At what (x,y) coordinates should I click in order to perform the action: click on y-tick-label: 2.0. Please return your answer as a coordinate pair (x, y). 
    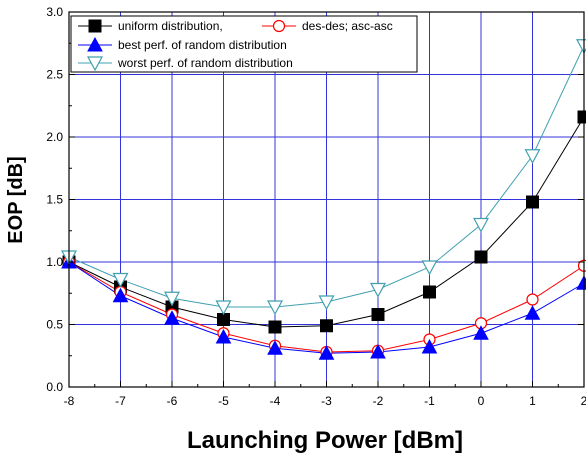
    Looking at the image, I should click on (54, 137).